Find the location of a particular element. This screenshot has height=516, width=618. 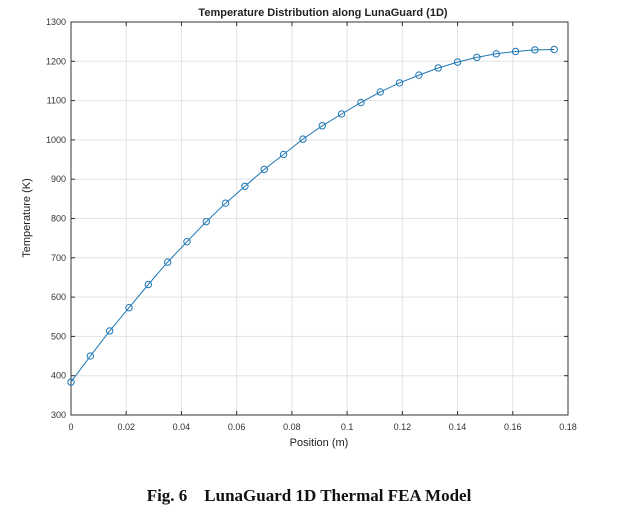

y-tick-label: 1300 is located at coordinates (56, 22).